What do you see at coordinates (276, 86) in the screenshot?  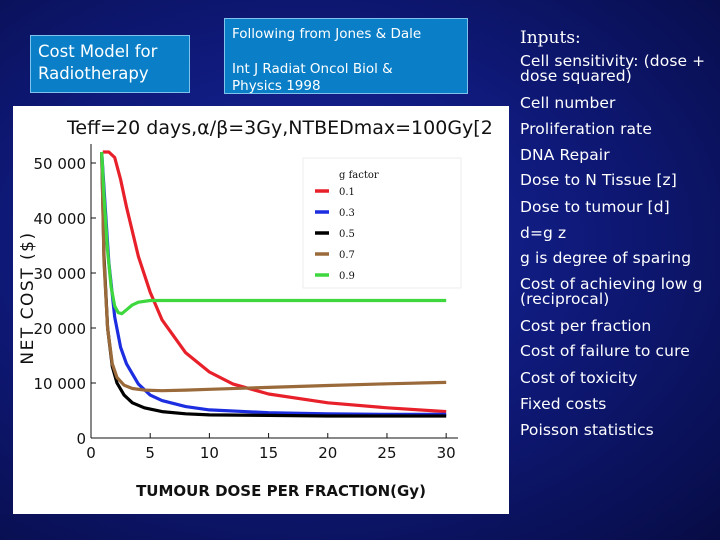 I see `reference-line-3: Physics 1998` at bounding box center [276, 86].